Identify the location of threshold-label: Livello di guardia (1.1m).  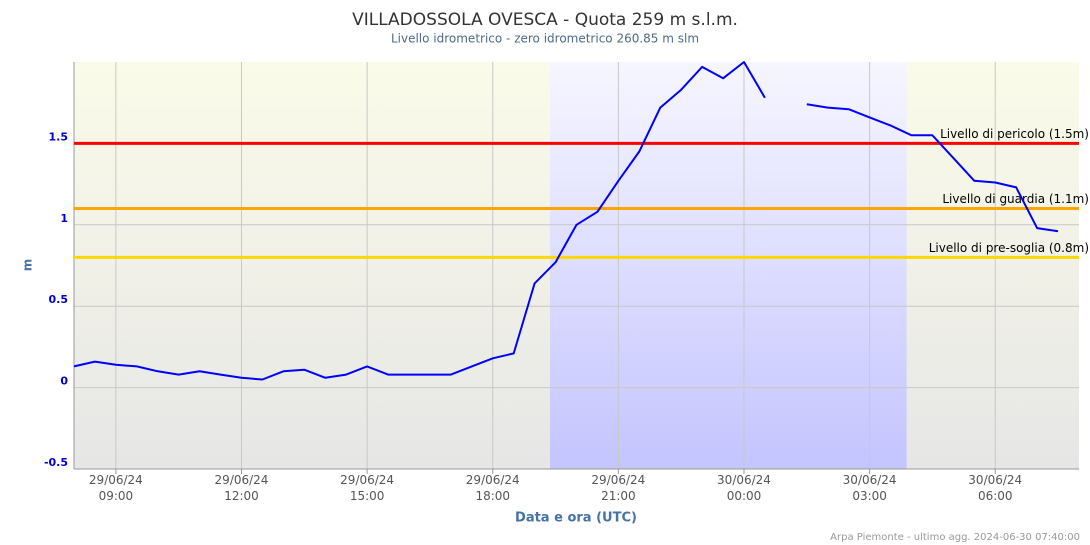
(1015, 199).